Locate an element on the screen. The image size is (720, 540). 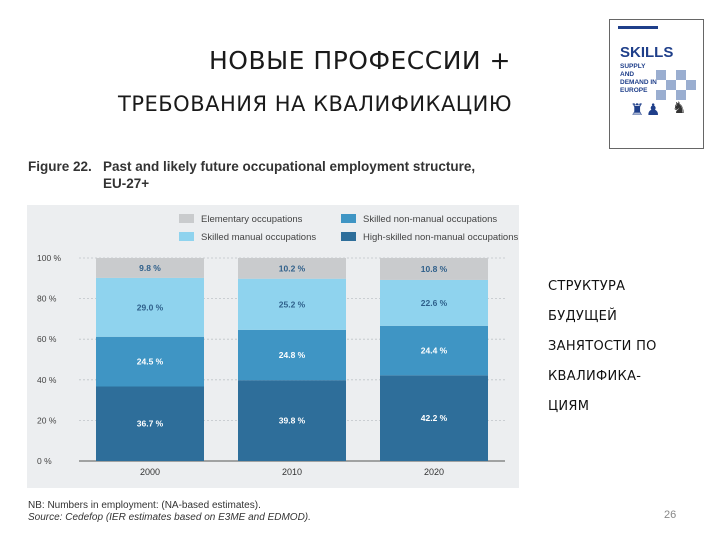
bar-data-label: 22.6 % is located at coordinates (434, 303).